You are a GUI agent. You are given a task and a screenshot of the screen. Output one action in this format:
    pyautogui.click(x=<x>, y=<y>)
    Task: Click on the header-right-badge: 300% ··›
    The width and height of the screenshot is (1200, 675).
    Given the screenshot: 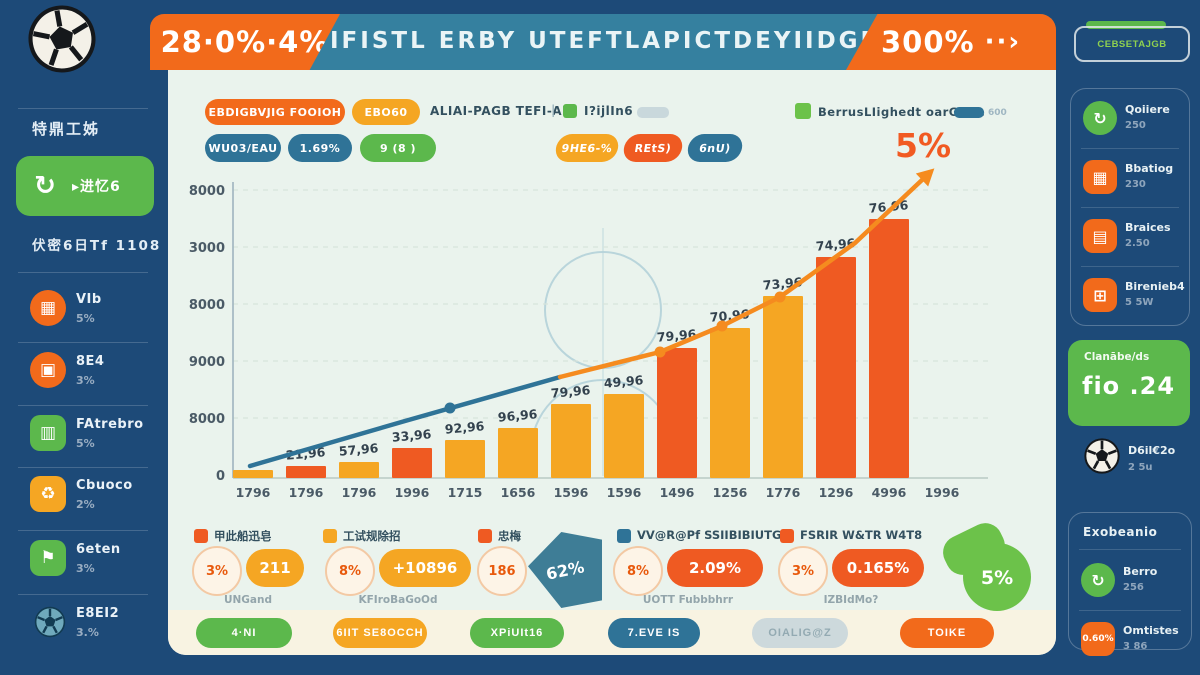 What is the action you would take?
    pyautogui.click(x=951, y=42)
    